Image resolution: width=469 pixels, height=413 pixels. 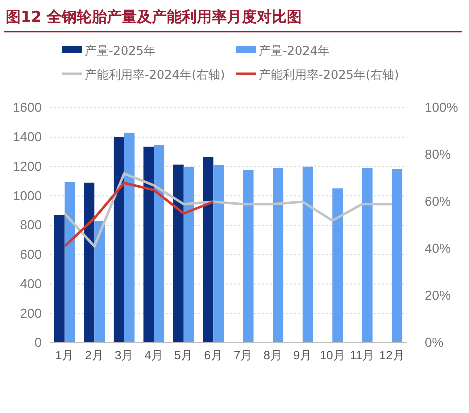 What do you see at coordinates (184, 355) in the screenshot?
I see `x-tick-label: 5月` at bounding box center [184, 355].